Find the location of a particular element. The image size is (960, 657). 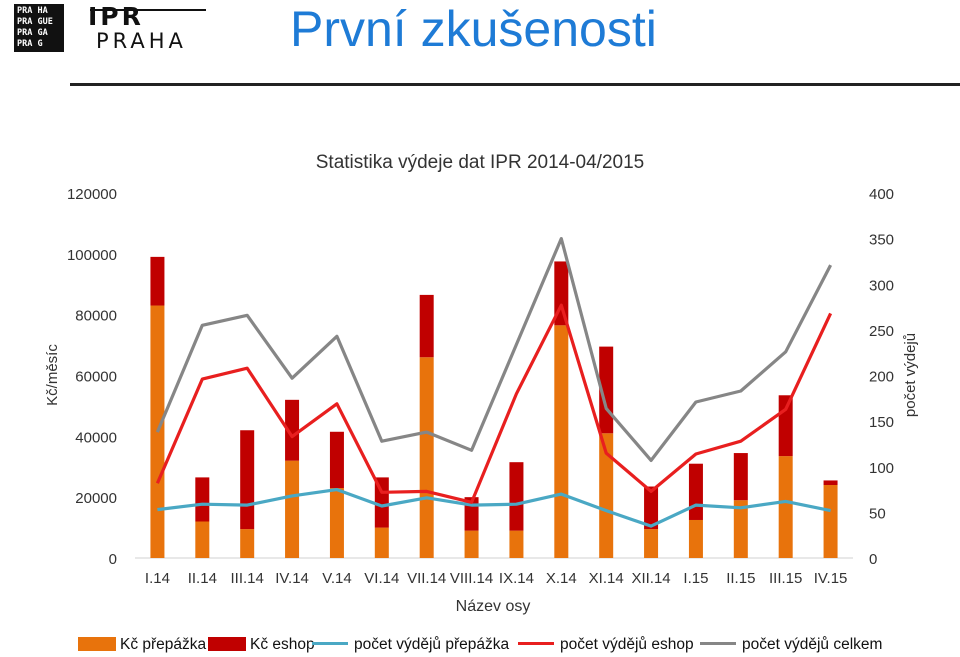

x-tick-label: I.15 is located at coordinates (695, 578).